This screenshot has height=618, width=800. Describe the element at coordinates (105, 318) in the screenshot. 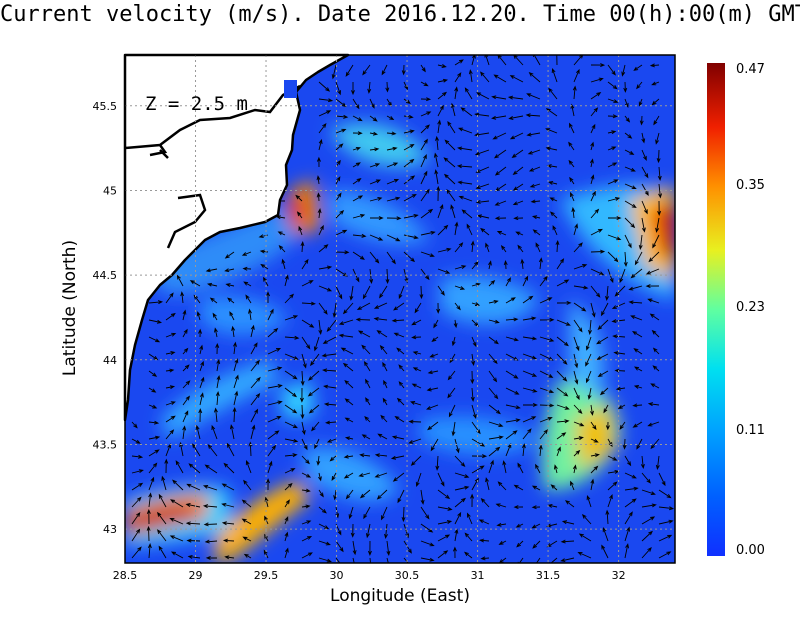

I see `y-tick-labels: 43 43.5 44 44.5 45 45.5` at that location.